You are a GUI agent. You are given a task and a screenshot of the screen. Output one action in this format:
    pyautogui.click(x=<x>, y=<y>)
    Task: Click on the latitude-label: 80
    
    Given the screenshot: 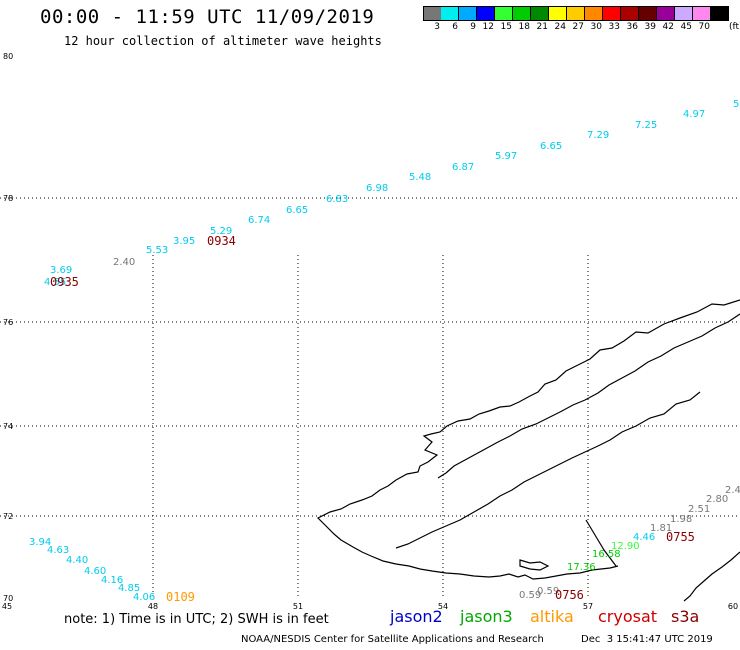 What is the action you would take?
    pyautogui.click(x=8, y=56)
    